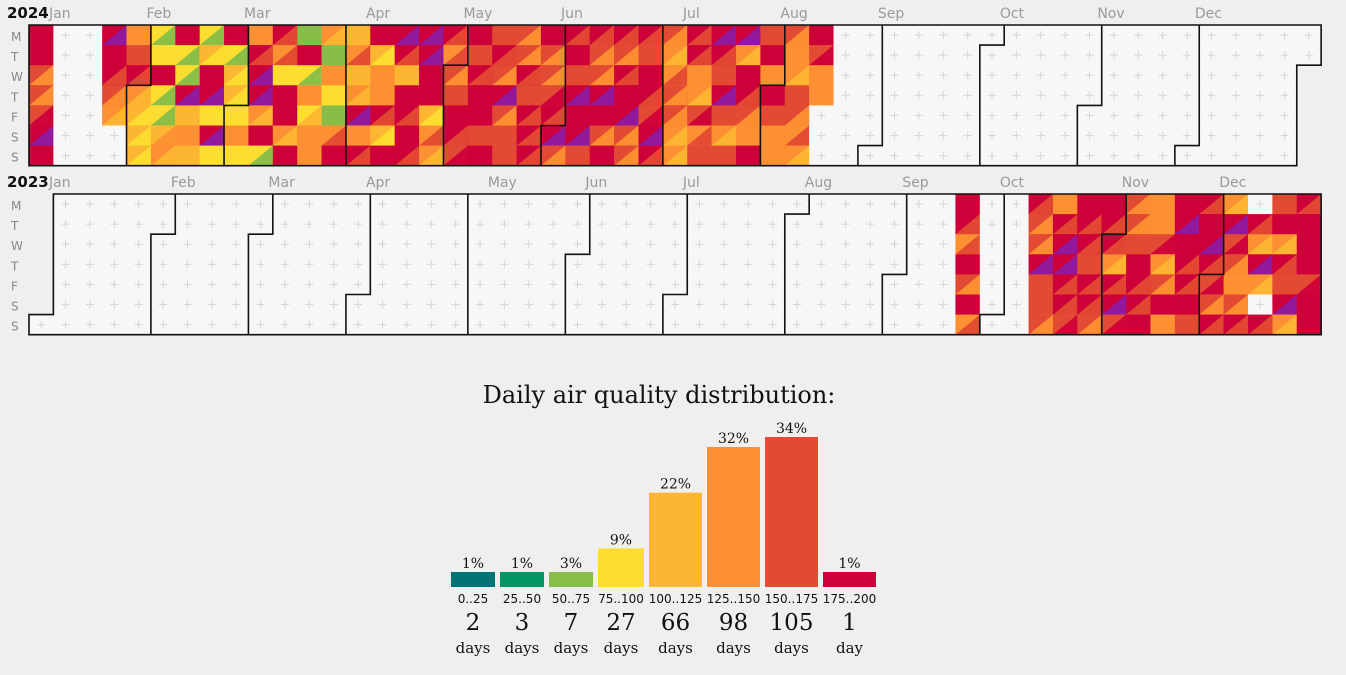  Describe the element at coordinates (791, 539) in the screenshot. I see `distribution-bin: 34% 150..175 105 days` at that location.